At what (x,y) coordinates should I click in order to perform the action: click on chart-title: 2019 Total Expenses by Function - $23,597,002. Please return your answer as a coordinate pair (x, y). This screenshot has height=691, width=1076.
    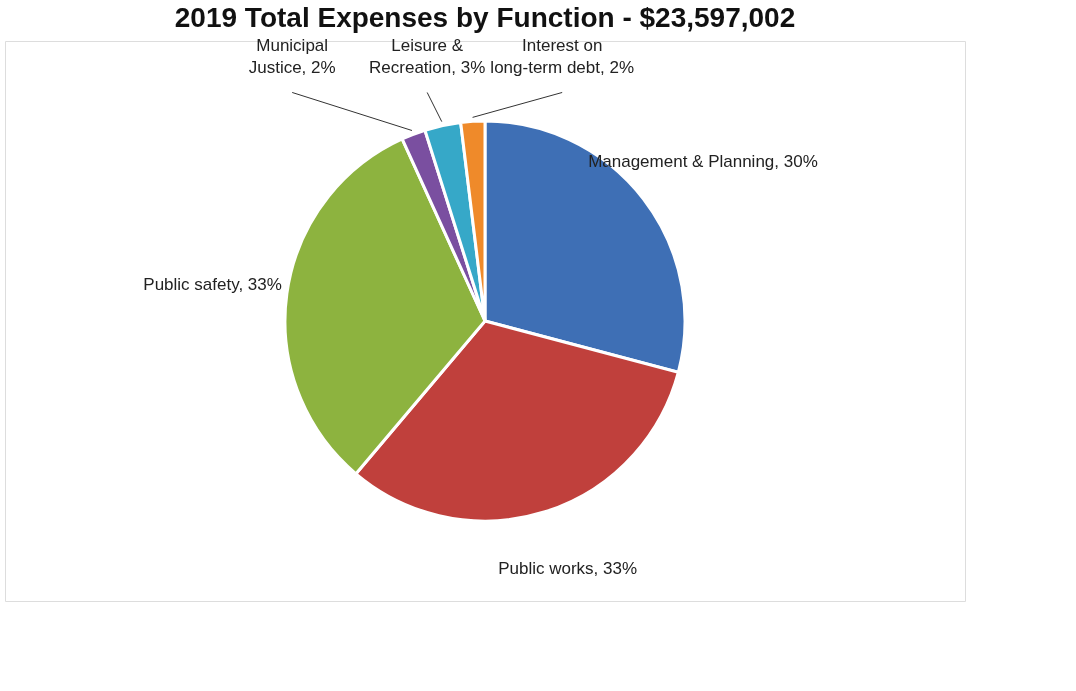
    Looking at the image, I should click on (485, 18).